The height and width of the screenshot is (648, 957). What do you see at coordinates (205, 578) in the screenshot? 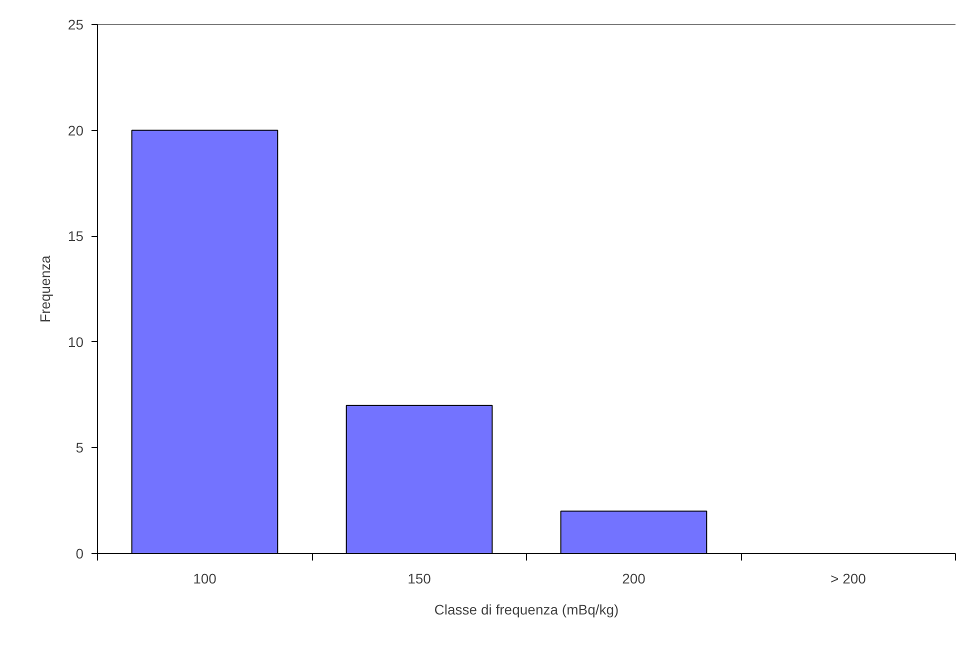
I see `x-tick-label: 100` at bounding box center [205, 578].